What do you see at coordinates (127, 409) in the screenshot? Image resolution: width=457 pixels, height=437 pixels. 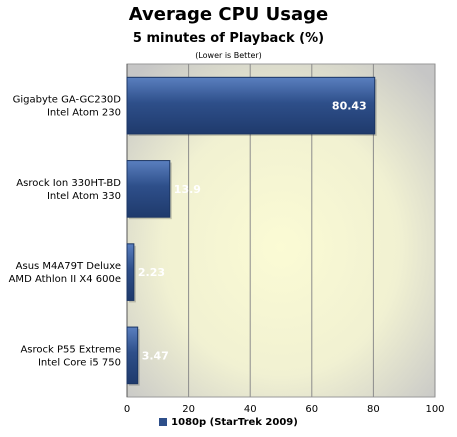 I see `x-tick-label: 0` at bounding box center [127, 409].